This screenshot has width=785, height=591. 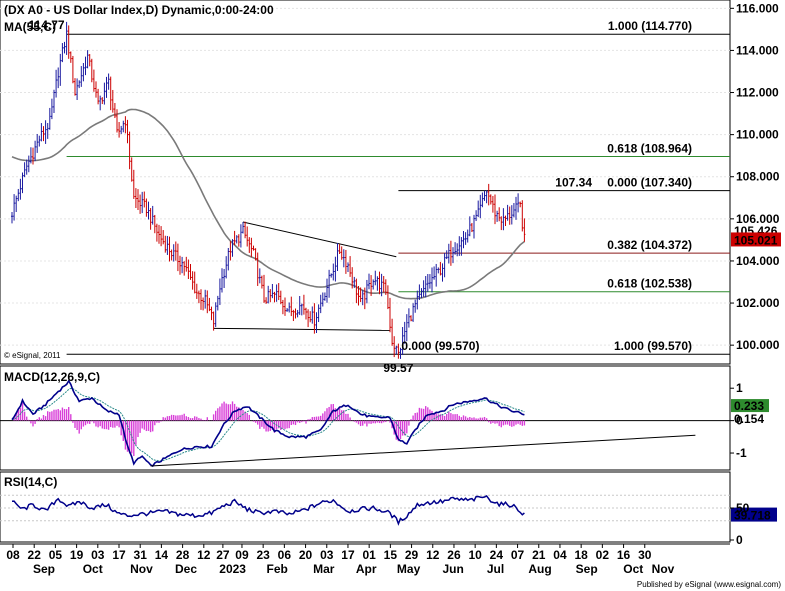 What do you see at coordinates (162, 555) in the screenshot?
I see `x-day-label: 14` at bounding box center [162, 555].